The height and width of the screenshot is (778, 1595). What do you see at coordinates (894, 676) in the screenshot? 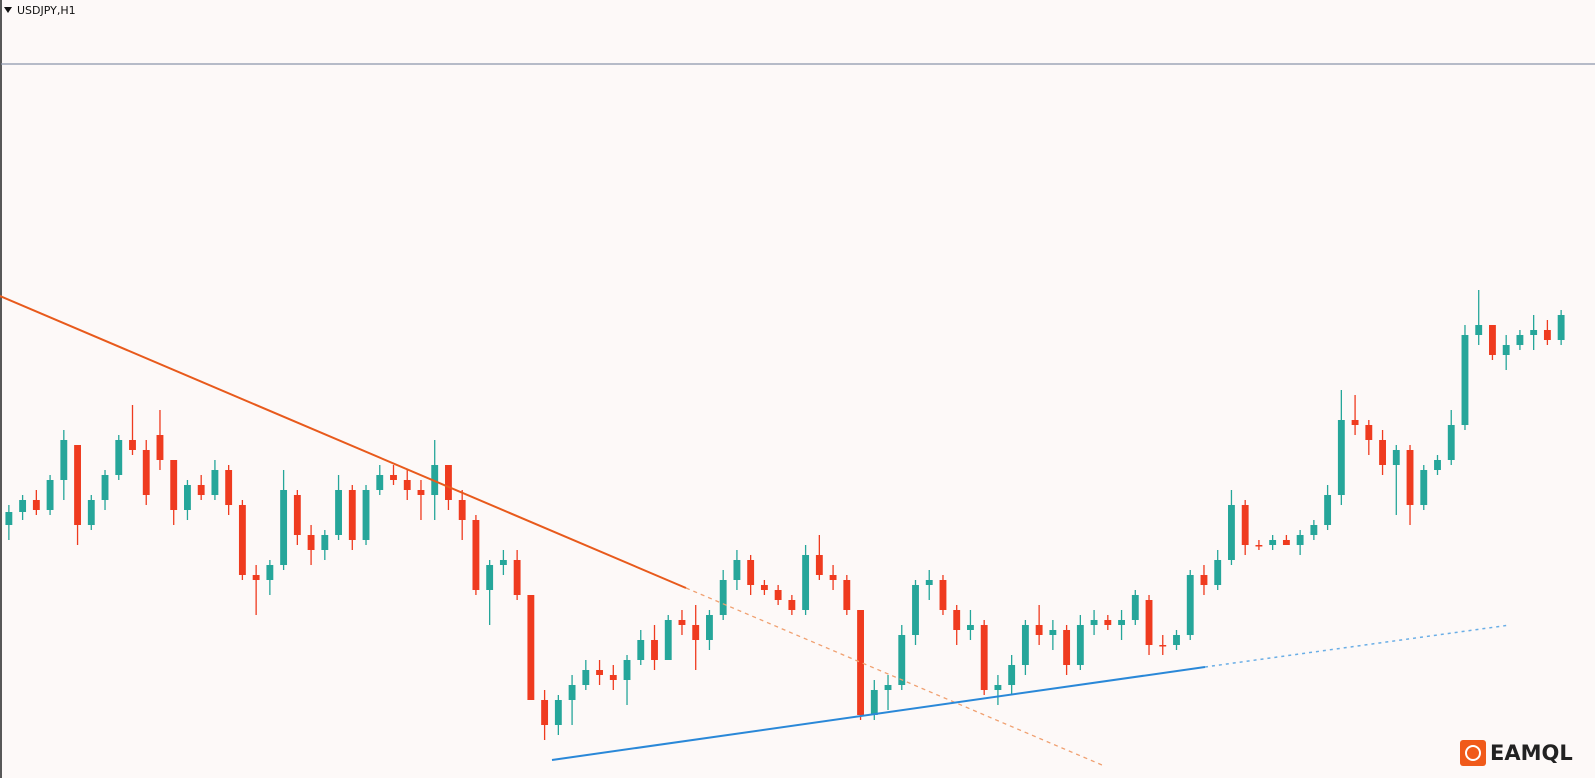
I see `resistance-extension` at bounding box center [894, 676].